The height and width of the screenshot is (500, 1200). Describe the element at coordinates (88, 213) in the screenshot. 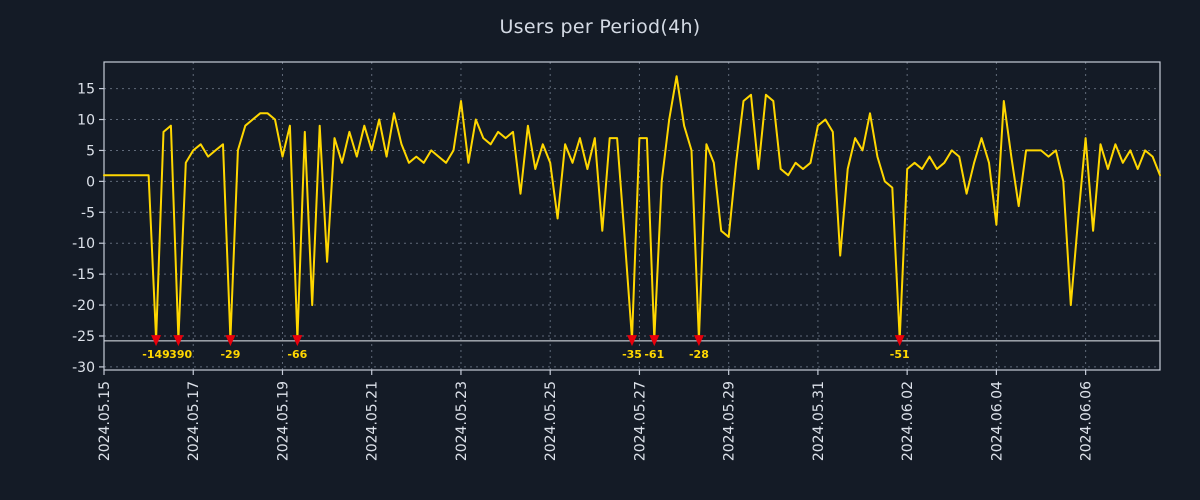

I see `y-tick-label: -5` at that location.